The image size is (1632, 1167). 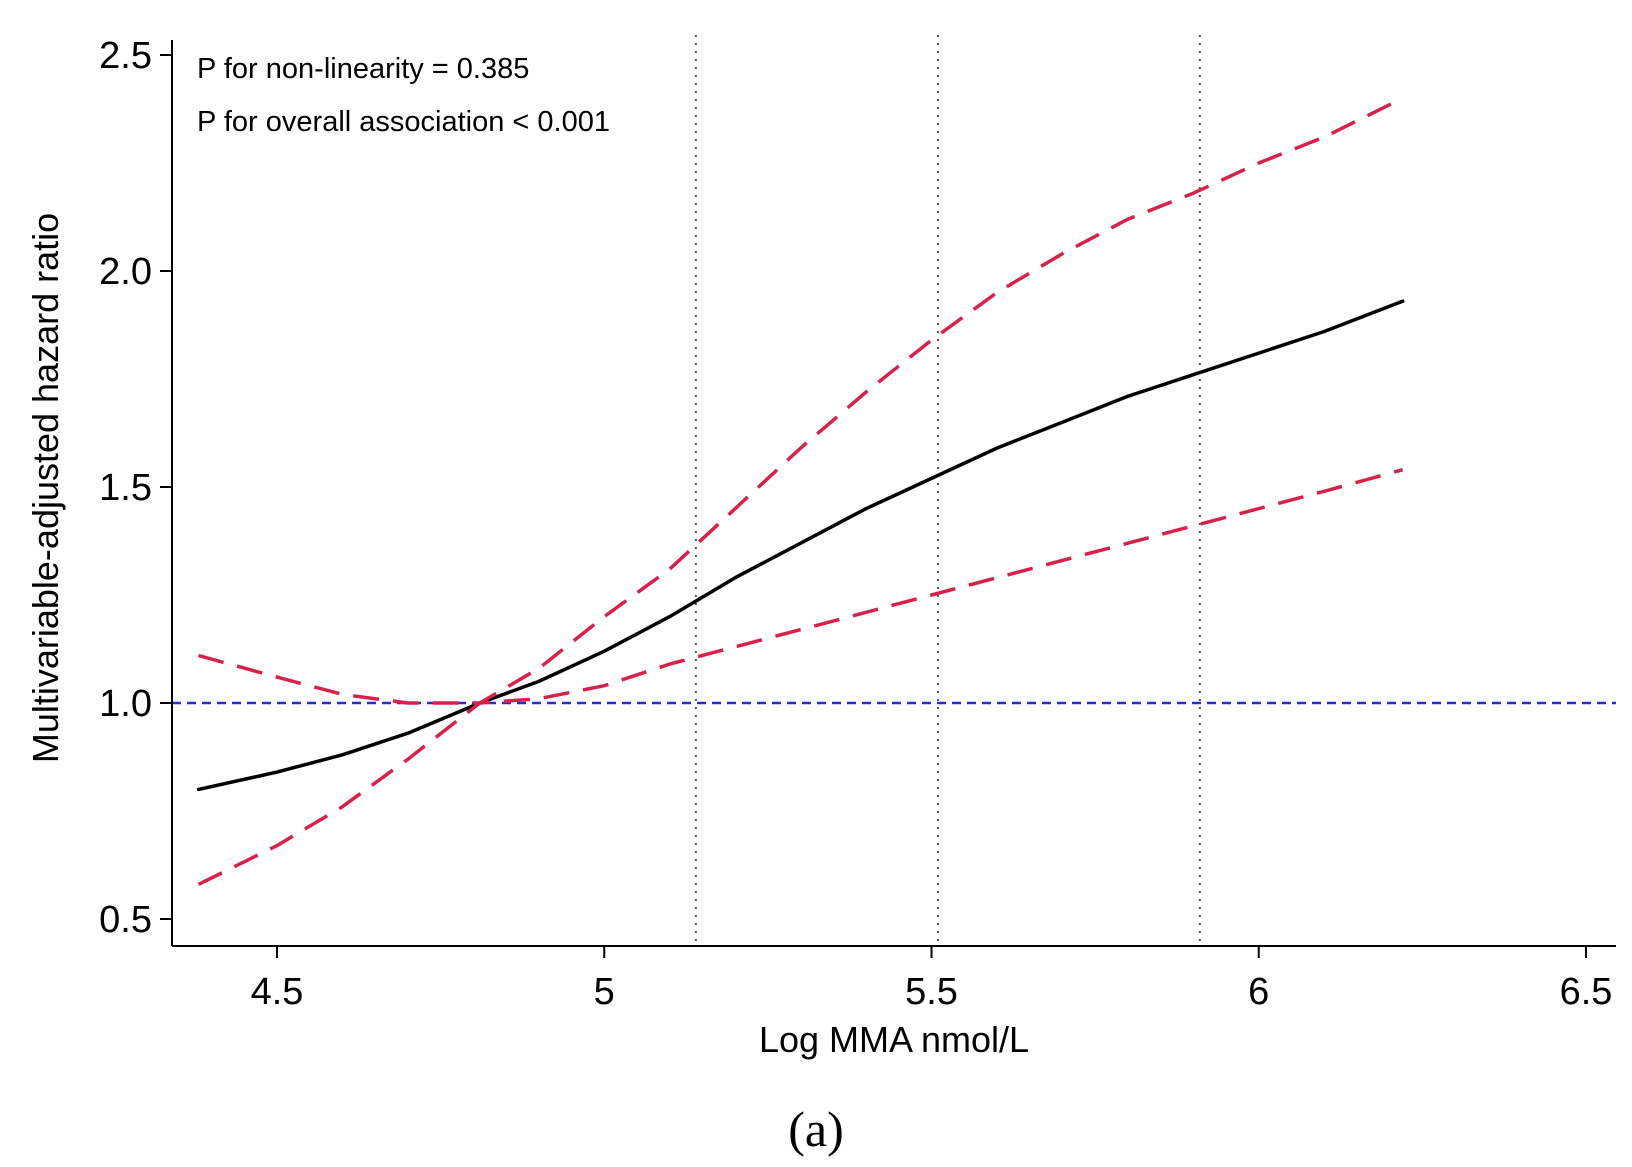 What do you see at coordinates (125, 488) in the screenshot?
I see `y-tick-label: 1.5` at bounding box center [125, 488].